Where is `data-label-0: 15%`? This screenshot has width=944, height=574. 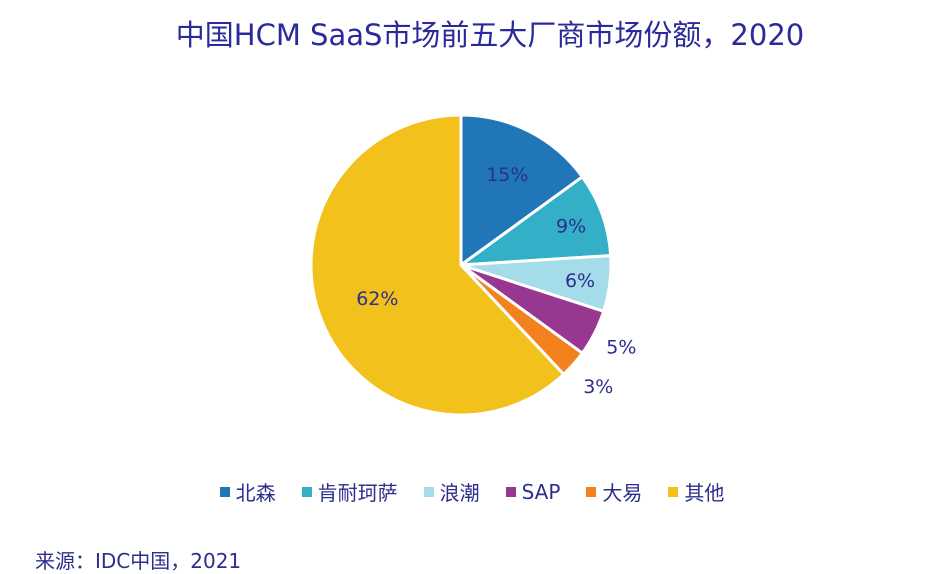
data-label-0: 15% is located at coordinates (507, 175).